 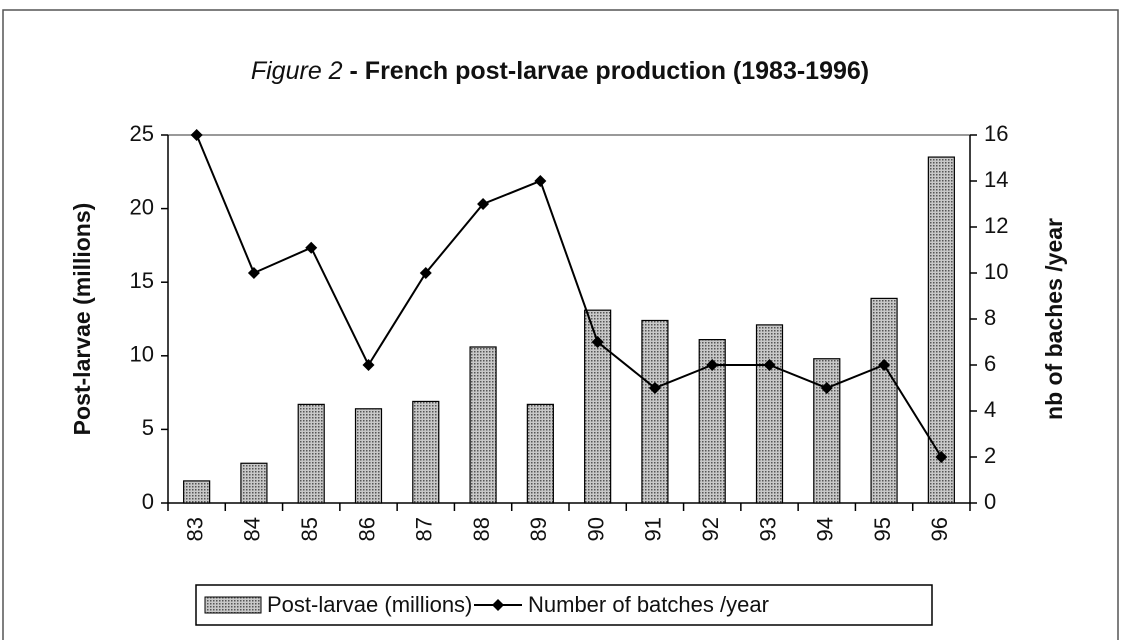 I want to click on x-tick-label: 83, so click(x=194, y=529).